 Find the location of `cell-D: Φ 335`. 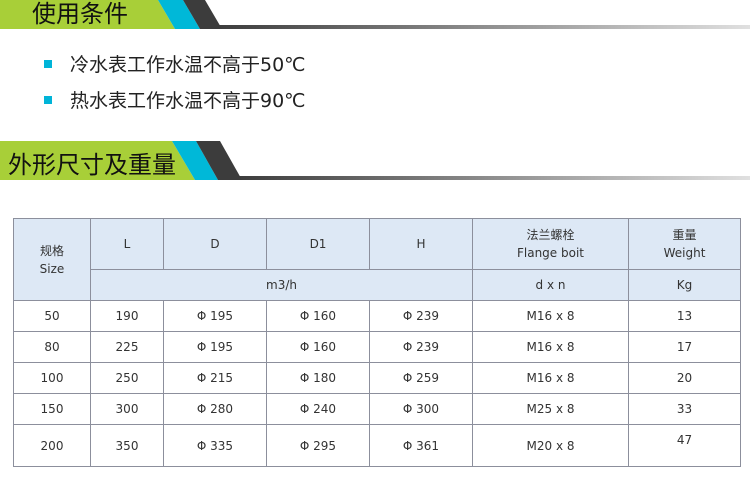

cell-D: Φ 335 is located at coordinates (215, 445).